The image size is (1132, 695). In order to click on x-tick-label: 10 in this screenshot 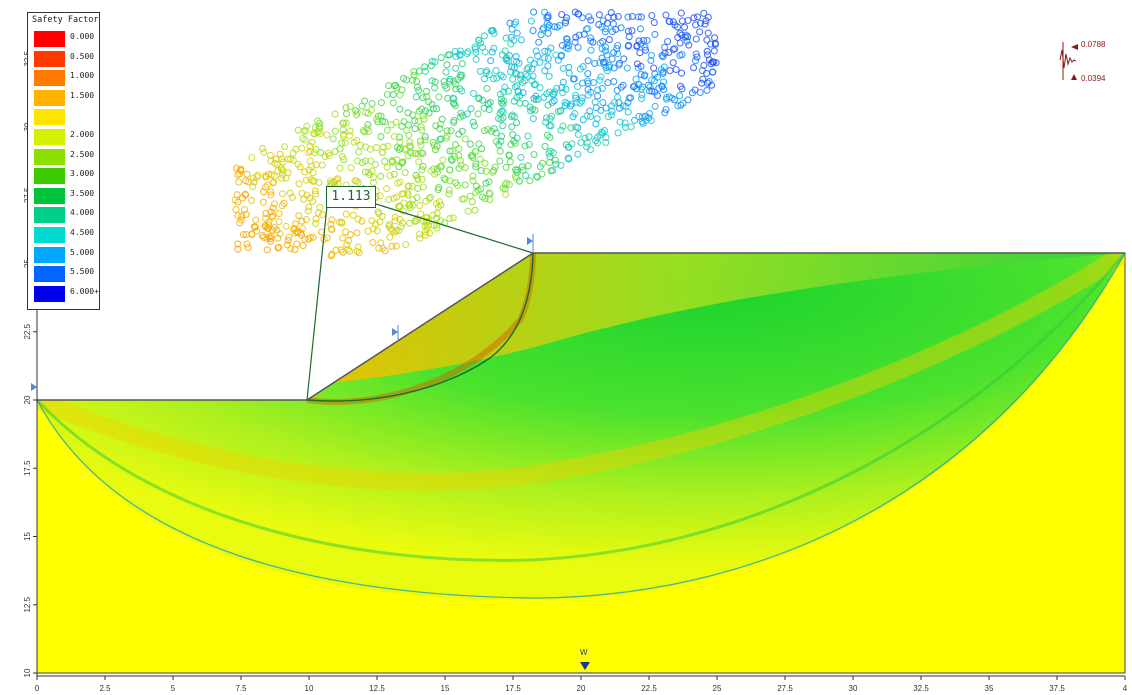, I will do `click(309, 688)`.